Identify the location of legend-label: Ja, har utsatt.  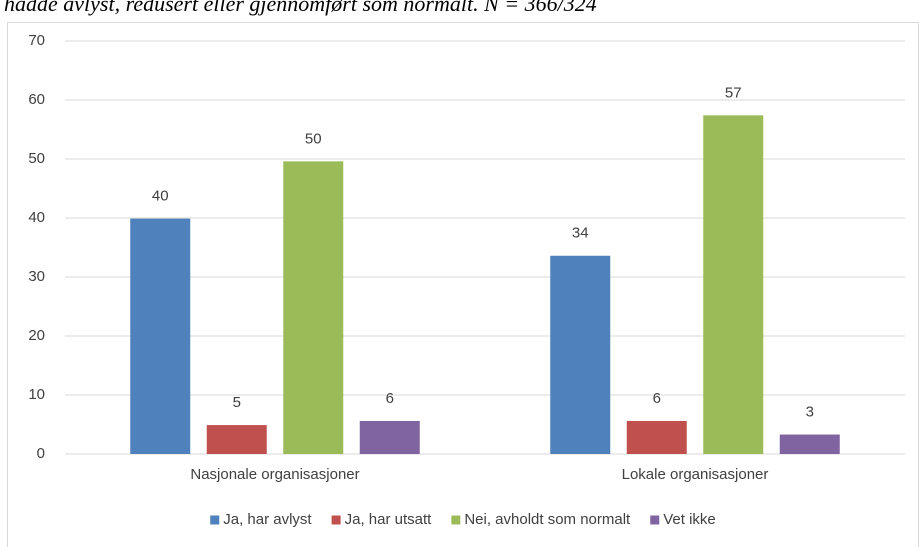
(389, 519).